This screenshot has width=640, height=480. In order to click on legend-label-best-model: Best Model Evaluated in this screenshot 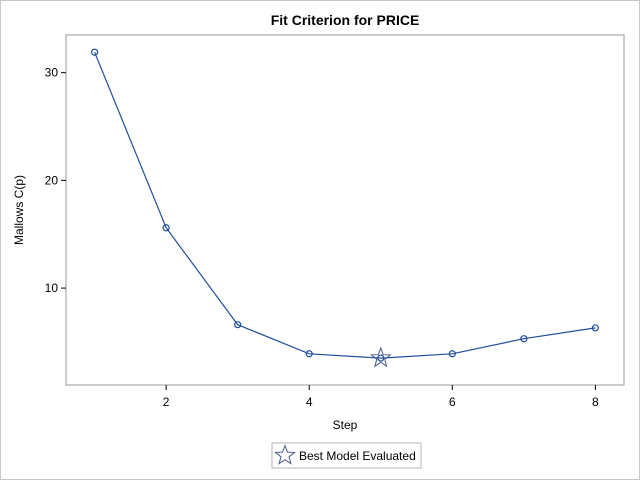, I will do `click(357, 456)`.